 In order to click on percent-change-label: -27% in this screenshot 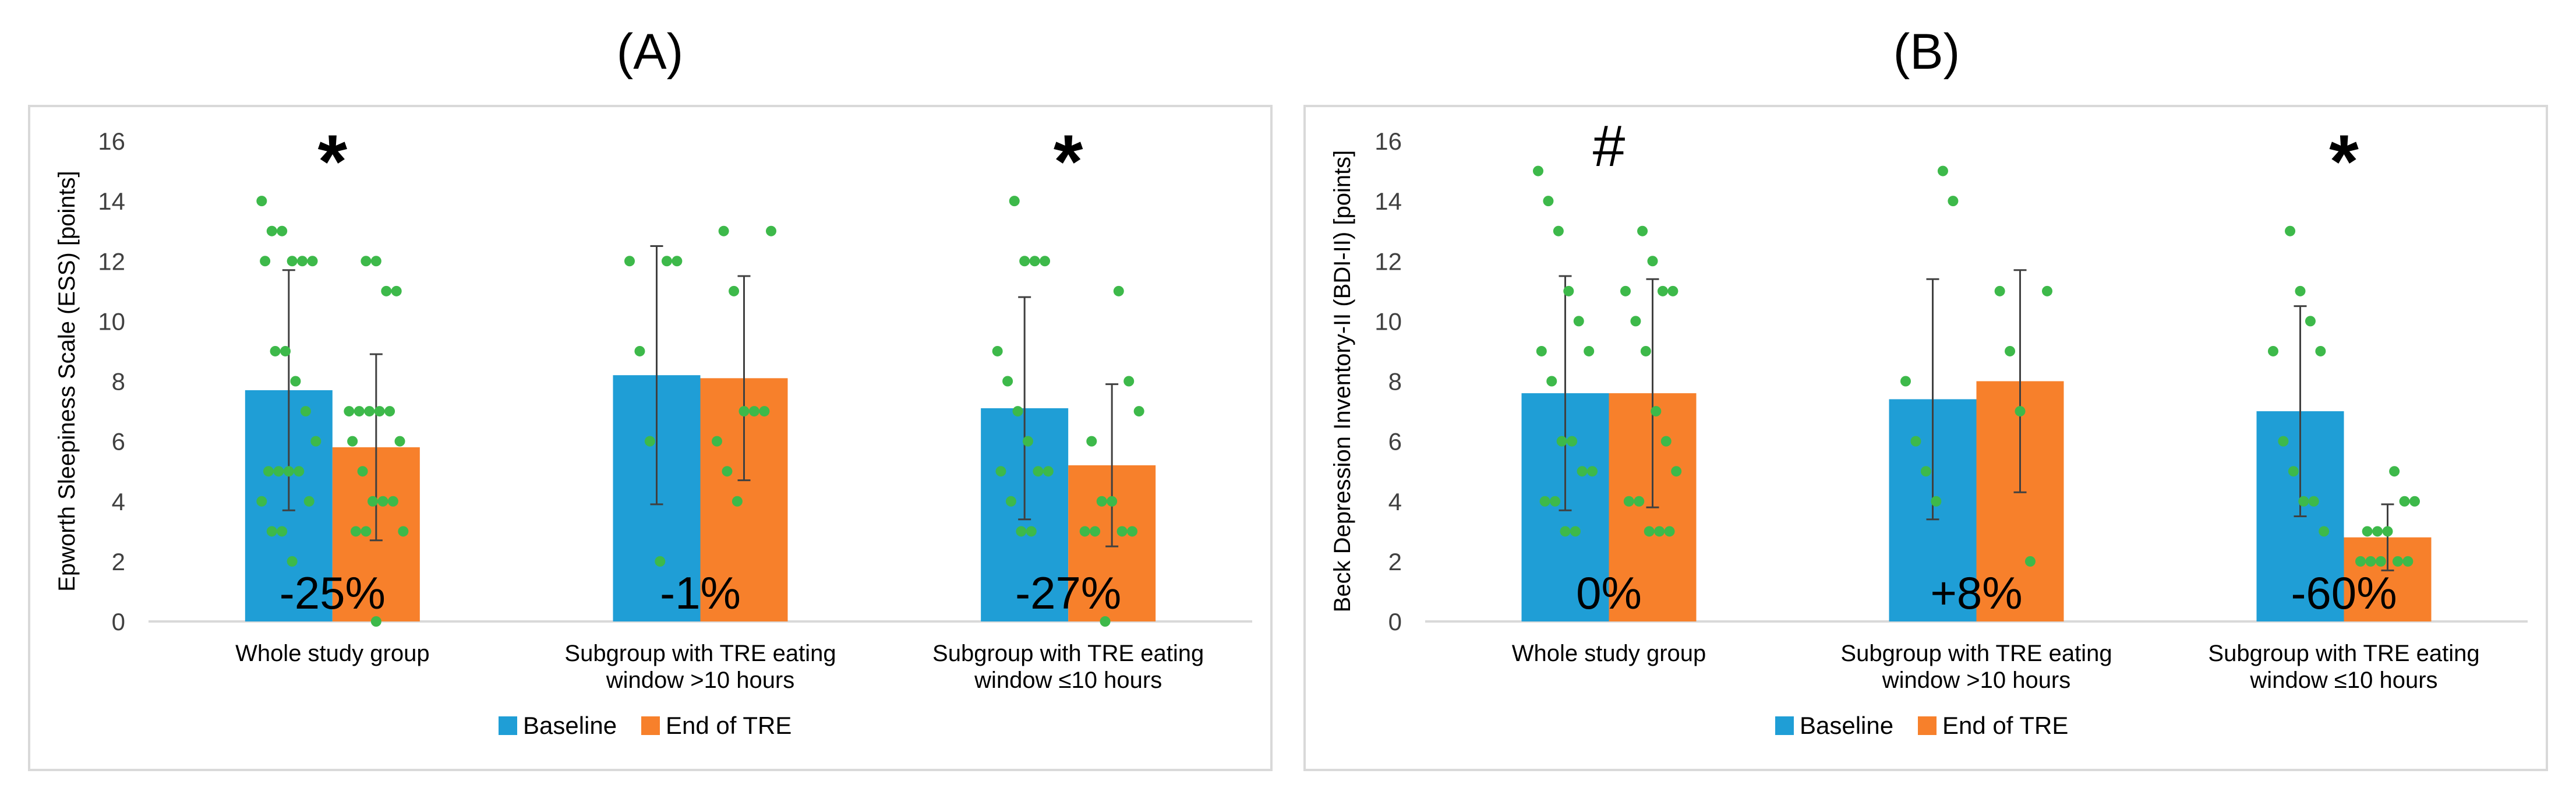, I will do `click(1068, 593)`.